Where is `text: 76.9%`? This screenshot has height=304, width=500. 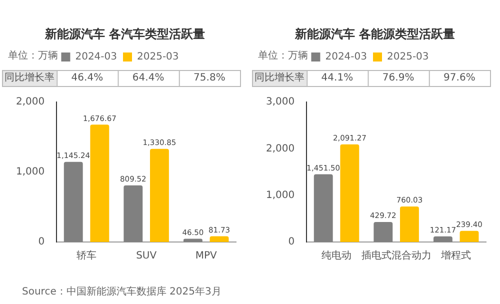
text: 76.9% is located at coordinates (398, 78).